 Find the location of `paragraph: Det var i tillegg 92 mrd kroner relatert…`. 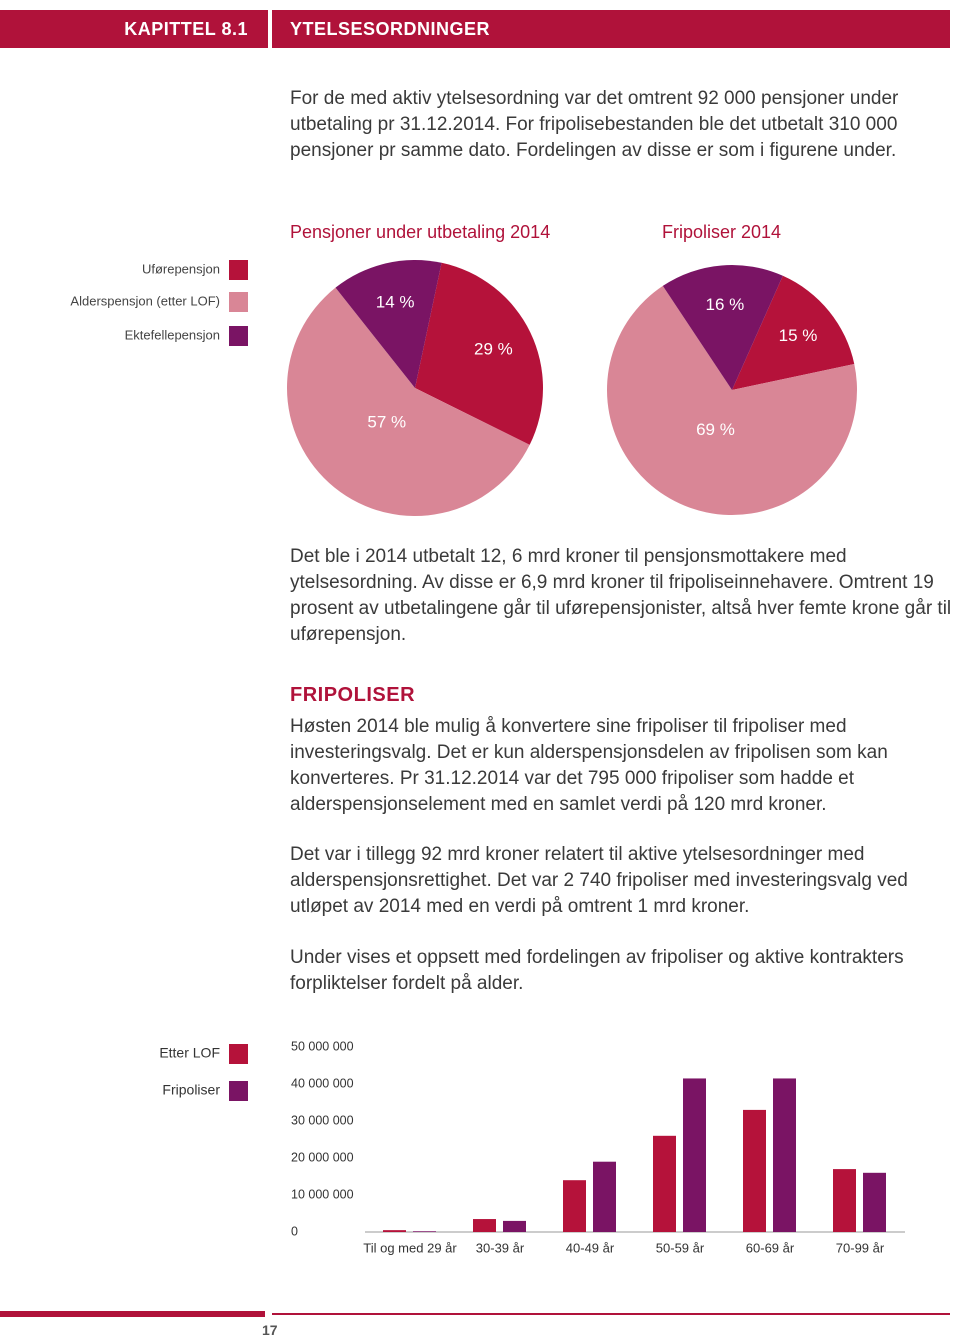

paragraph: Det var i tillegg 92 mrd kroner relatert… is located at coordinates (599, 880).